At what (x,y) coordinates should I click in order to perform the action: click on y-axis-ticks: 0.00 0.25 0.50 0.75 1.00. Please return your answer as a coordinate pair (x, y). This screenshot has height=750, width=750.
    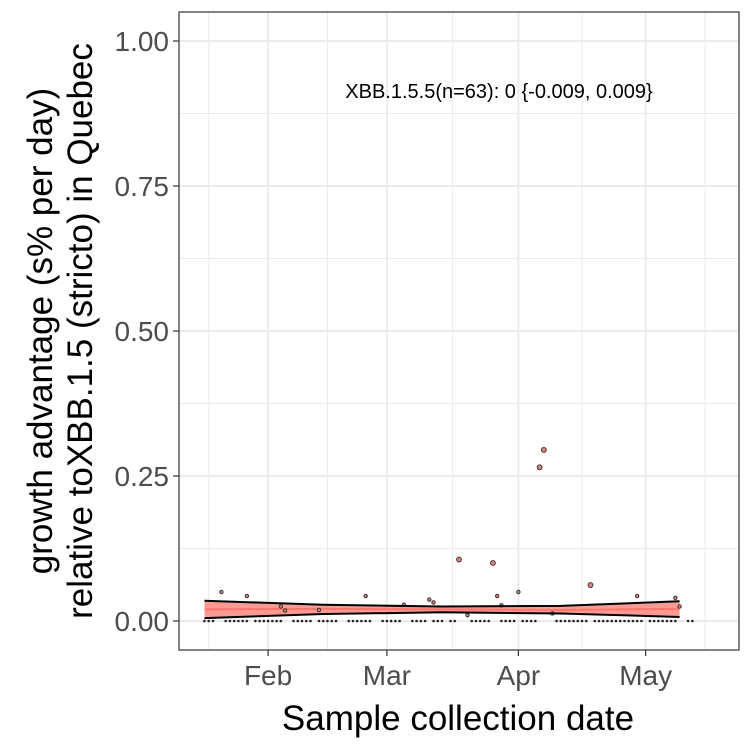
    Looking at the image, I should click on (147, 331).